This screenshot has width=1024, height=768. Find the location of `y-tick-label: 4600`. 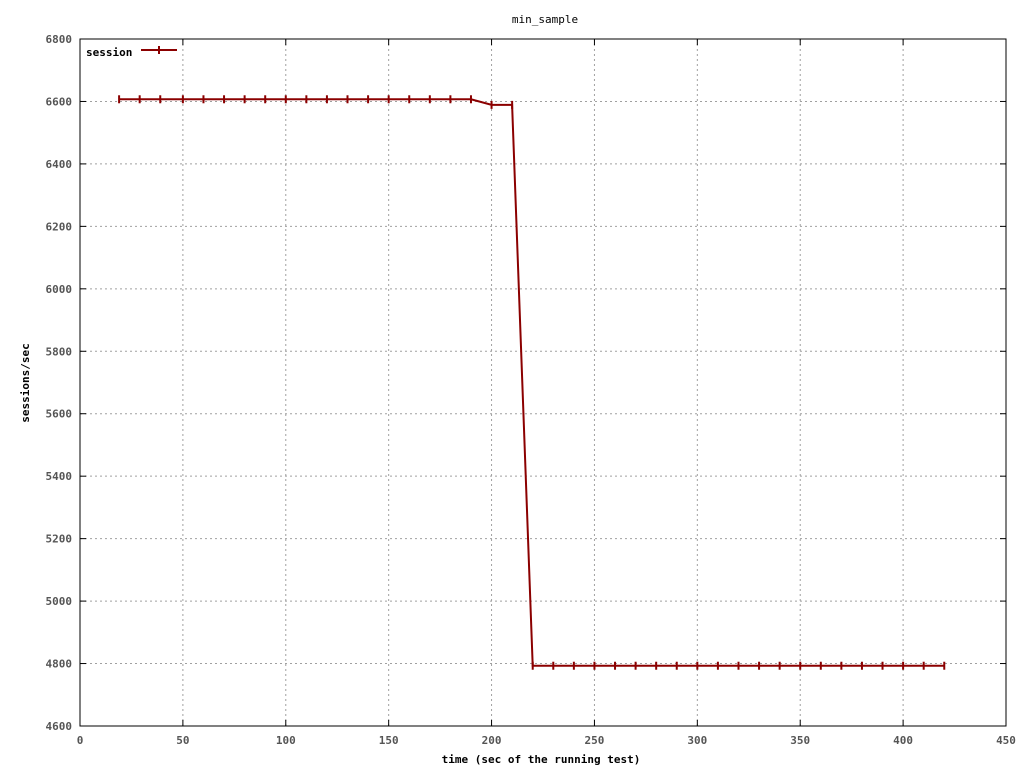

y-tick-label: 4600 is located at coordinates (59, 726).